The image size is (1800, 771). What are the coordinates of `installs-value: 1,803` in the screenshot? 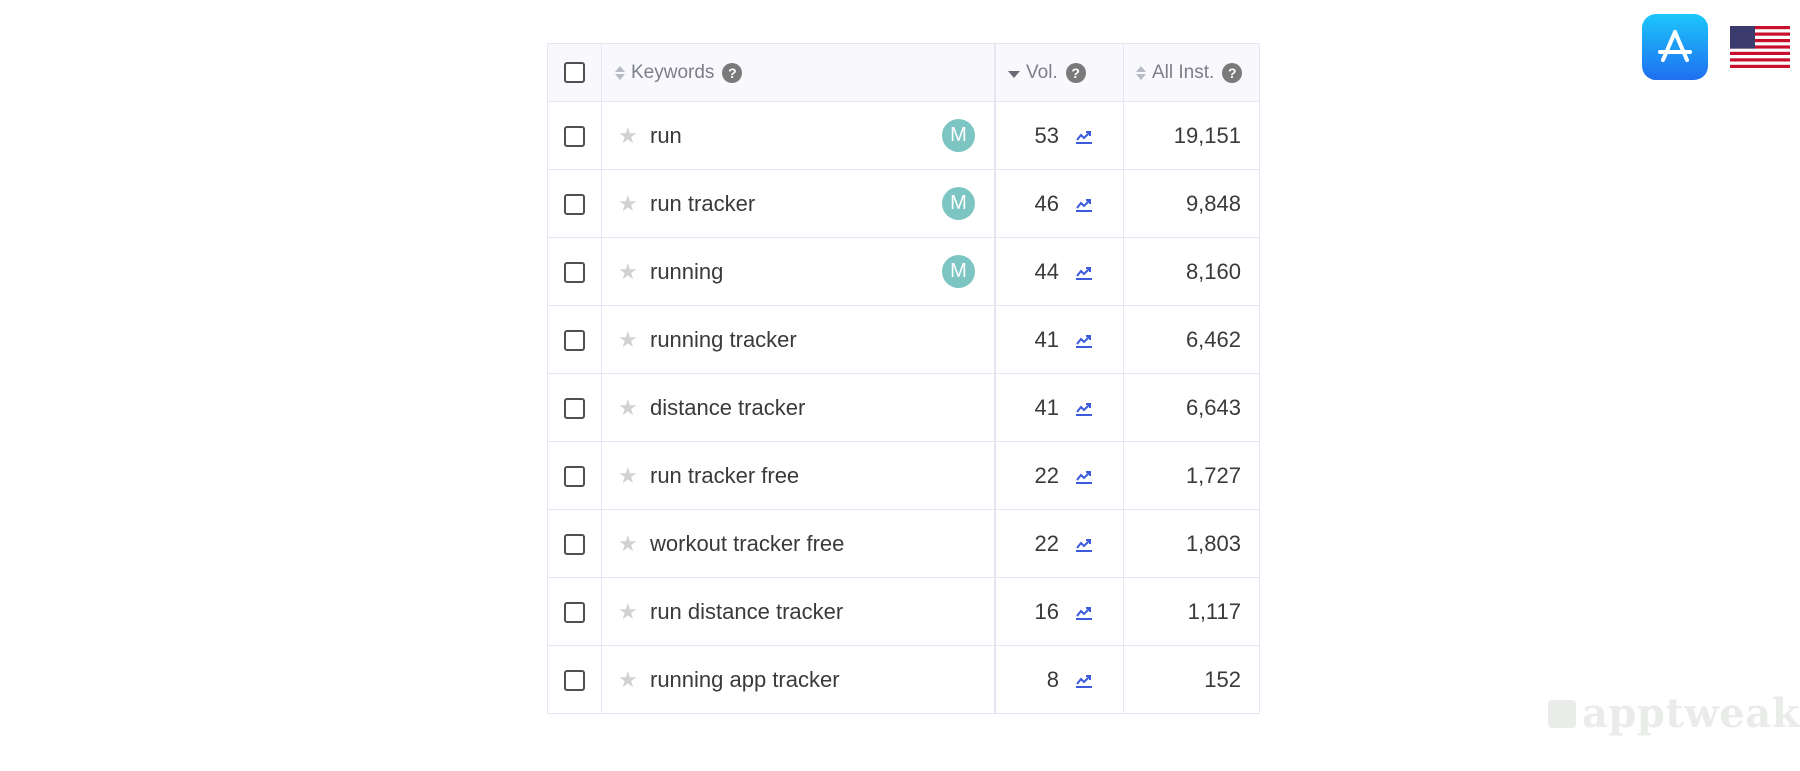 It's located at (1213, 543).